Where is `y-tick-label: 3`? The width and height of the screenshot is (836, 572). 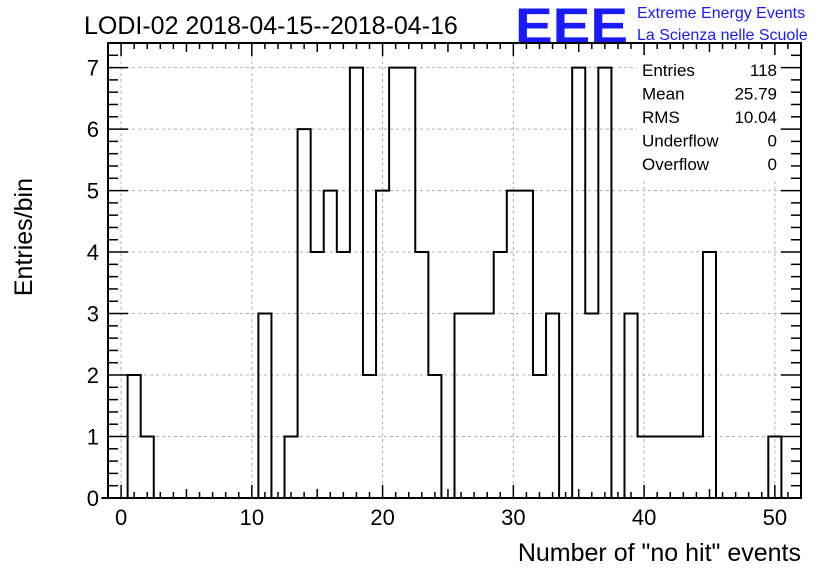
y-tick-label: 3 is located at coordinates (93, 314).